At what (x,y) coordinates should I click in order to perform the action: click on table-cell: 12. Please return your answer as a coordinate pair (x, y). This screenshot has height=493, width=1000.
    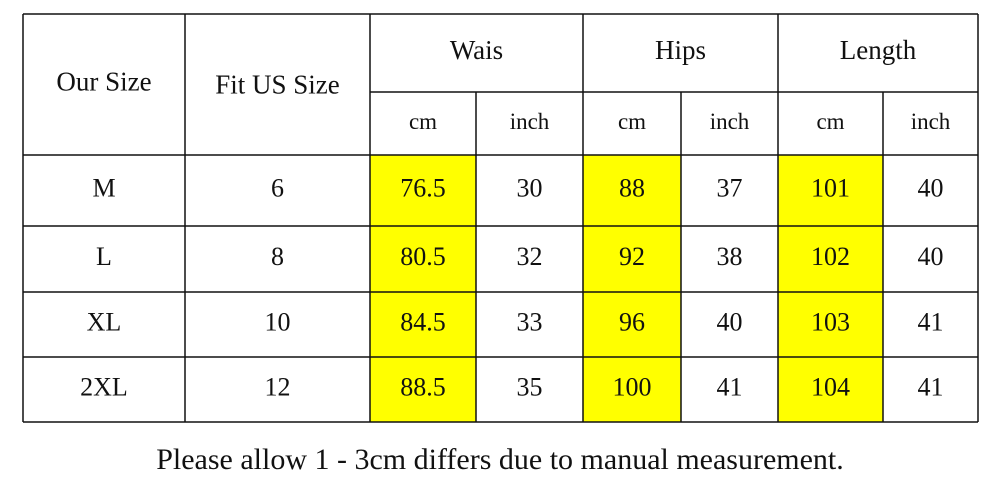
    Looking at the image, I should click on (278, 386).